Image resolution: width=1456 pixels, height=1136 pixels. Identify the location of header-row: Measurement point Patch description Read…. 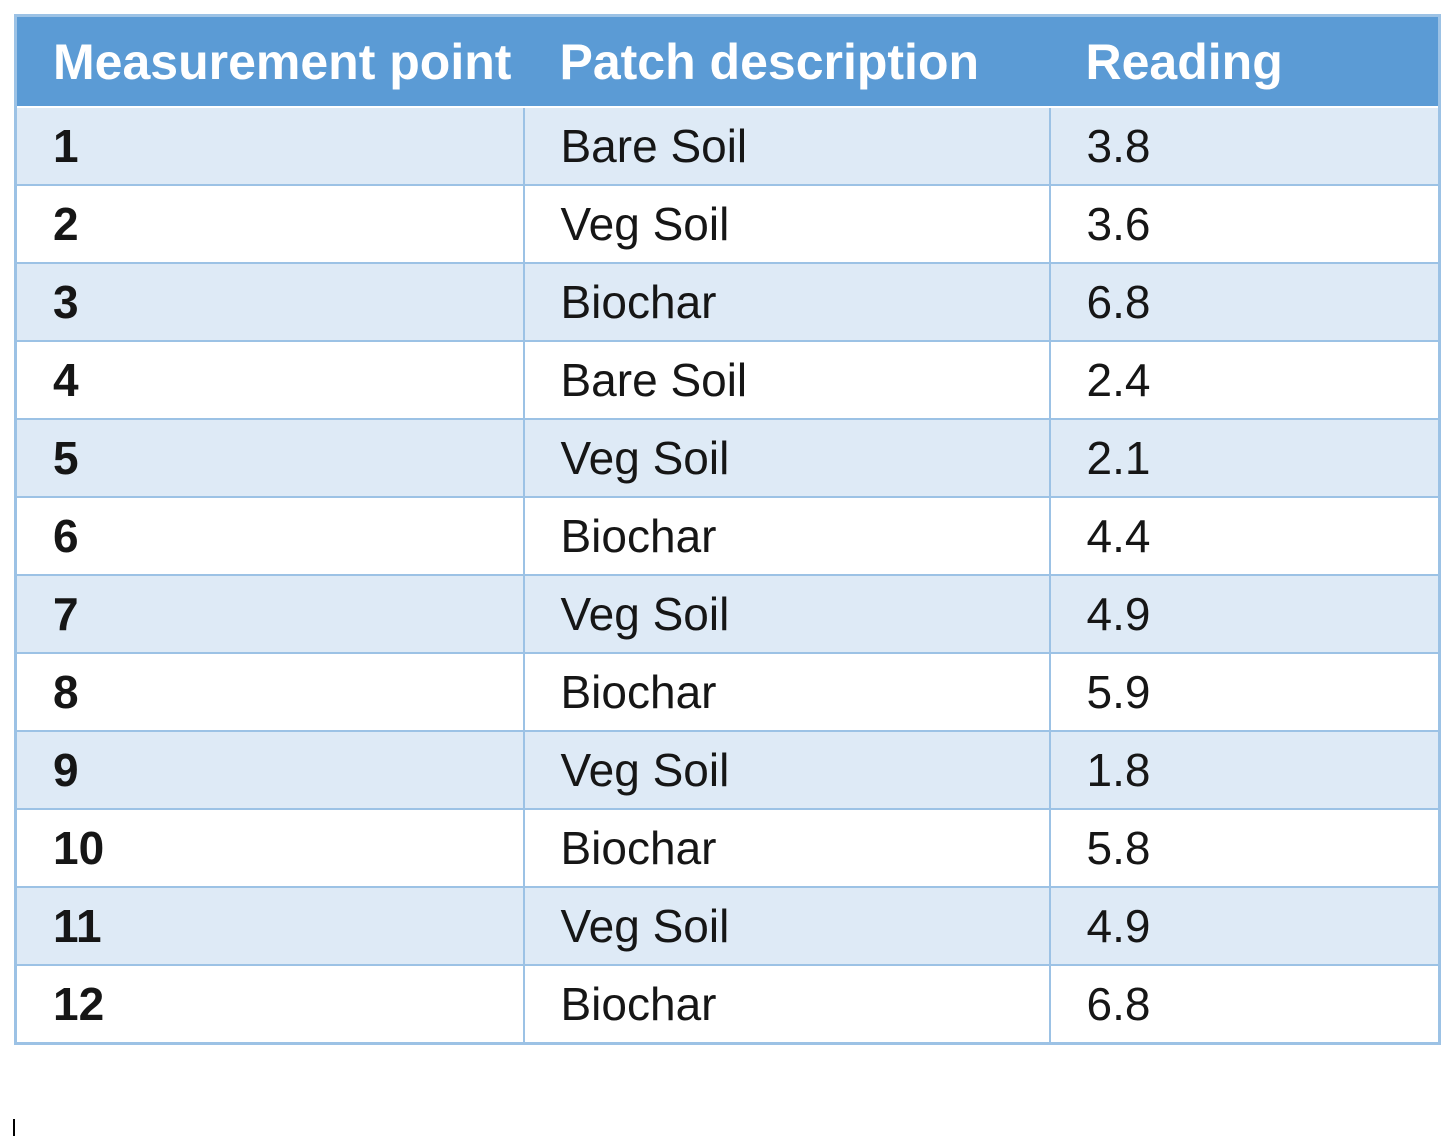
(727, 61).